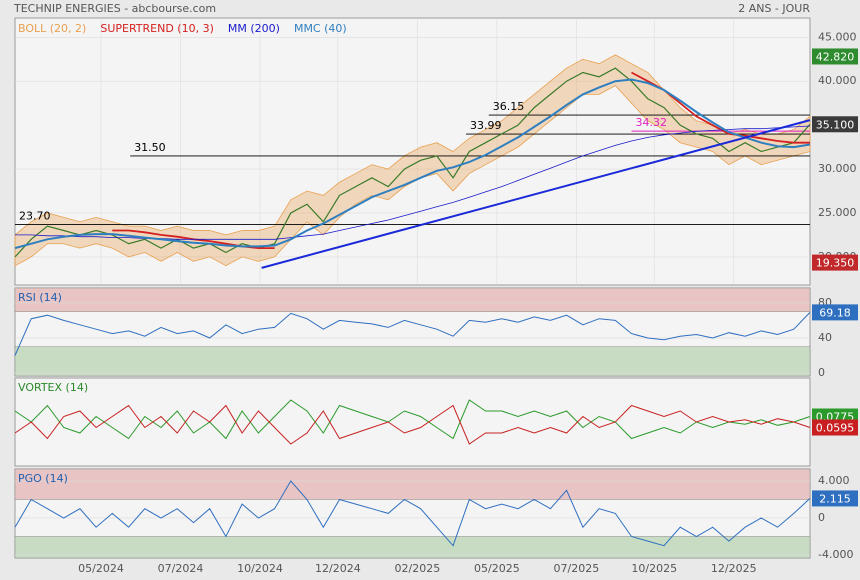 Image resolution: width=860 pixels, height=580 pixels. I want to click on x-tick-label: 07/2025, so click(577, 568).